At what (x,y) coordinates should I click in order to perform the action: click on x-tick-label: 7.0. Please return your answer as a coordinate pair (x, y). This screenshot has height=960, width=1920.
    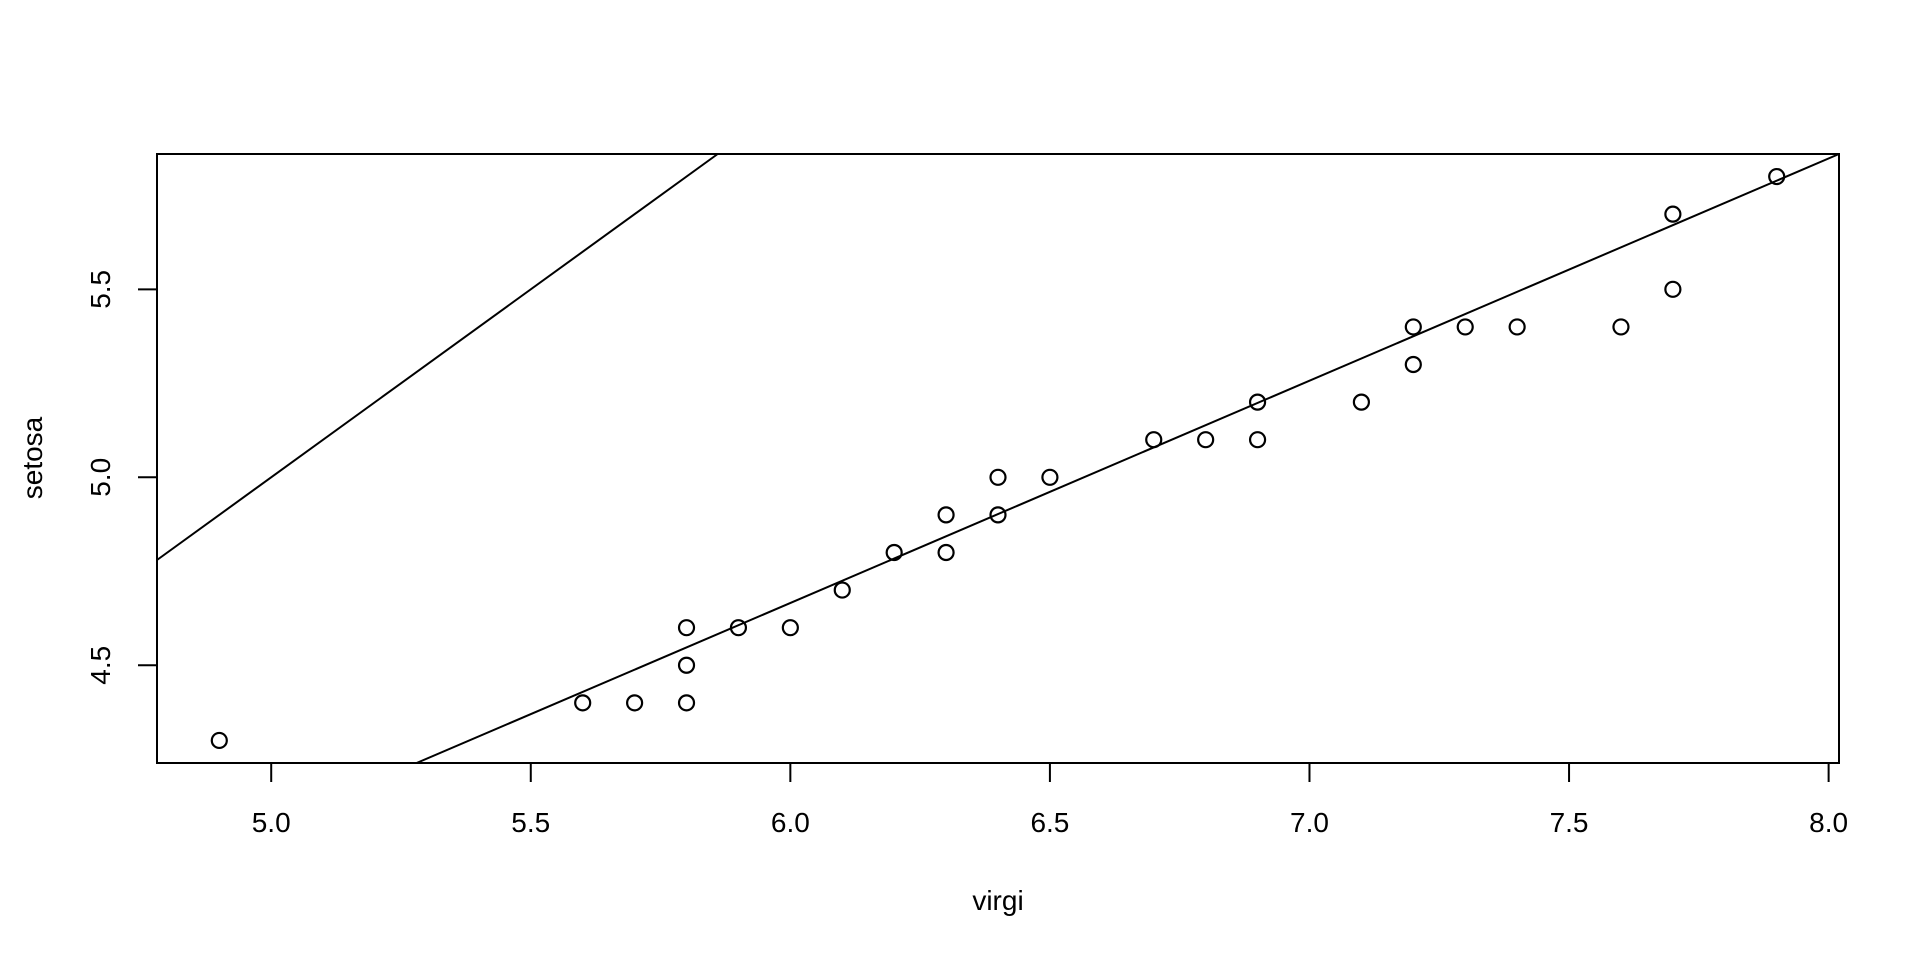
    Looking at the image, I should click on (1309, 822).